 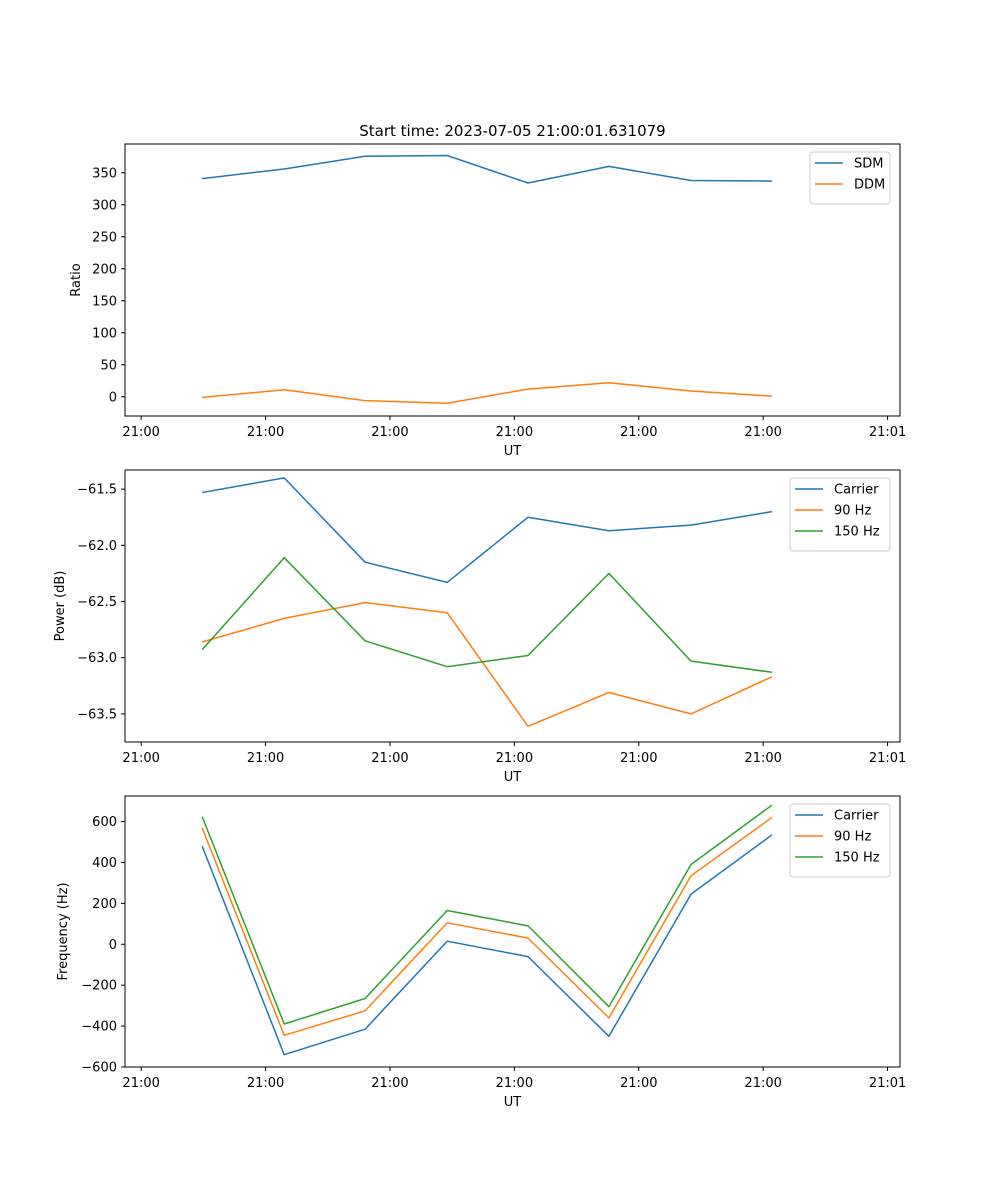 I want to click on legend-label: DDM, so click(x=869, y=185).